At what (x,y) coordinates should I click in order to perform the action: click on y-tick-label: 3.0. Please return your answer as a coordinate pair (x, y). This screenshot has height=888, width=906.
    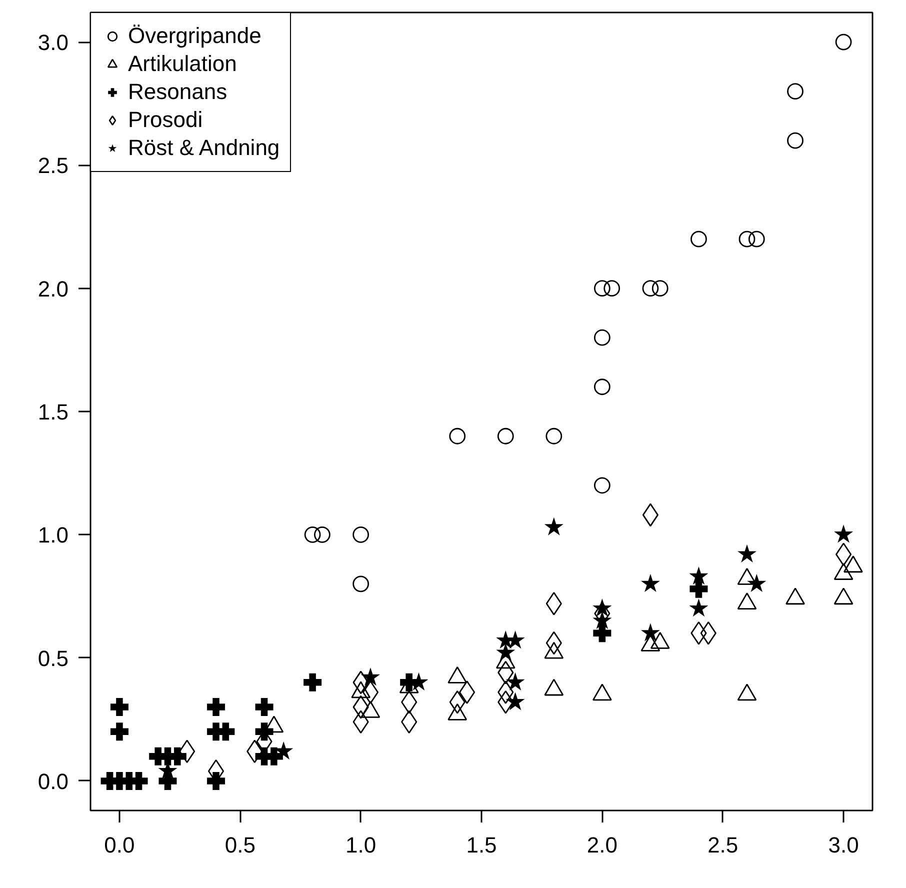
    Looking at the image, I should click on (53, 43).